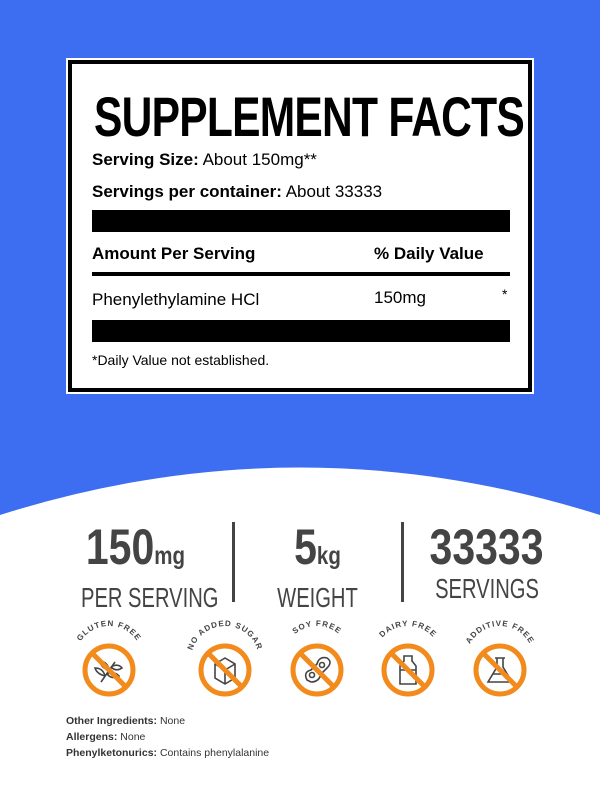 The width and height of the screenshot is (600, 790). Describe the element at coordinates (317, 566) in the screenshot. I see `stat-weight: 5kg WEIGHT` at that location.